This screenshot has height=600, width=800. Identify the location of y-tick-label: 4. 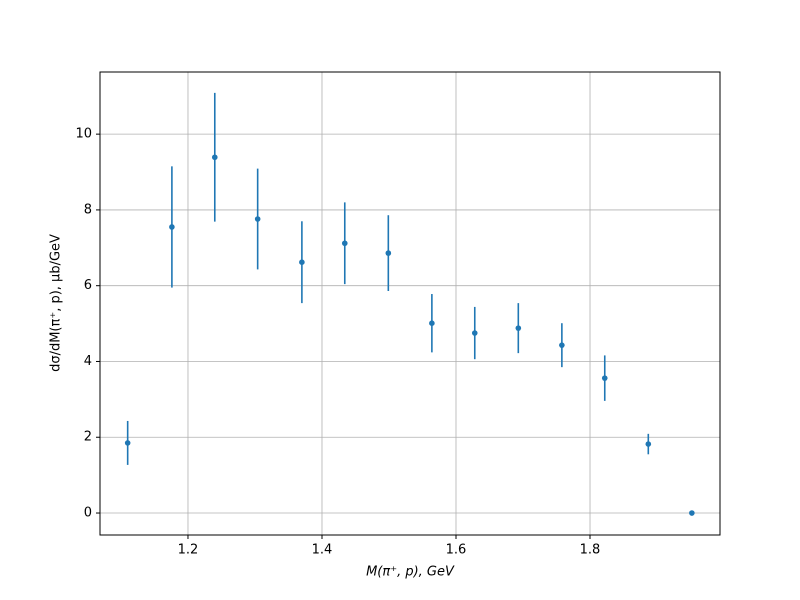
(88, 361).